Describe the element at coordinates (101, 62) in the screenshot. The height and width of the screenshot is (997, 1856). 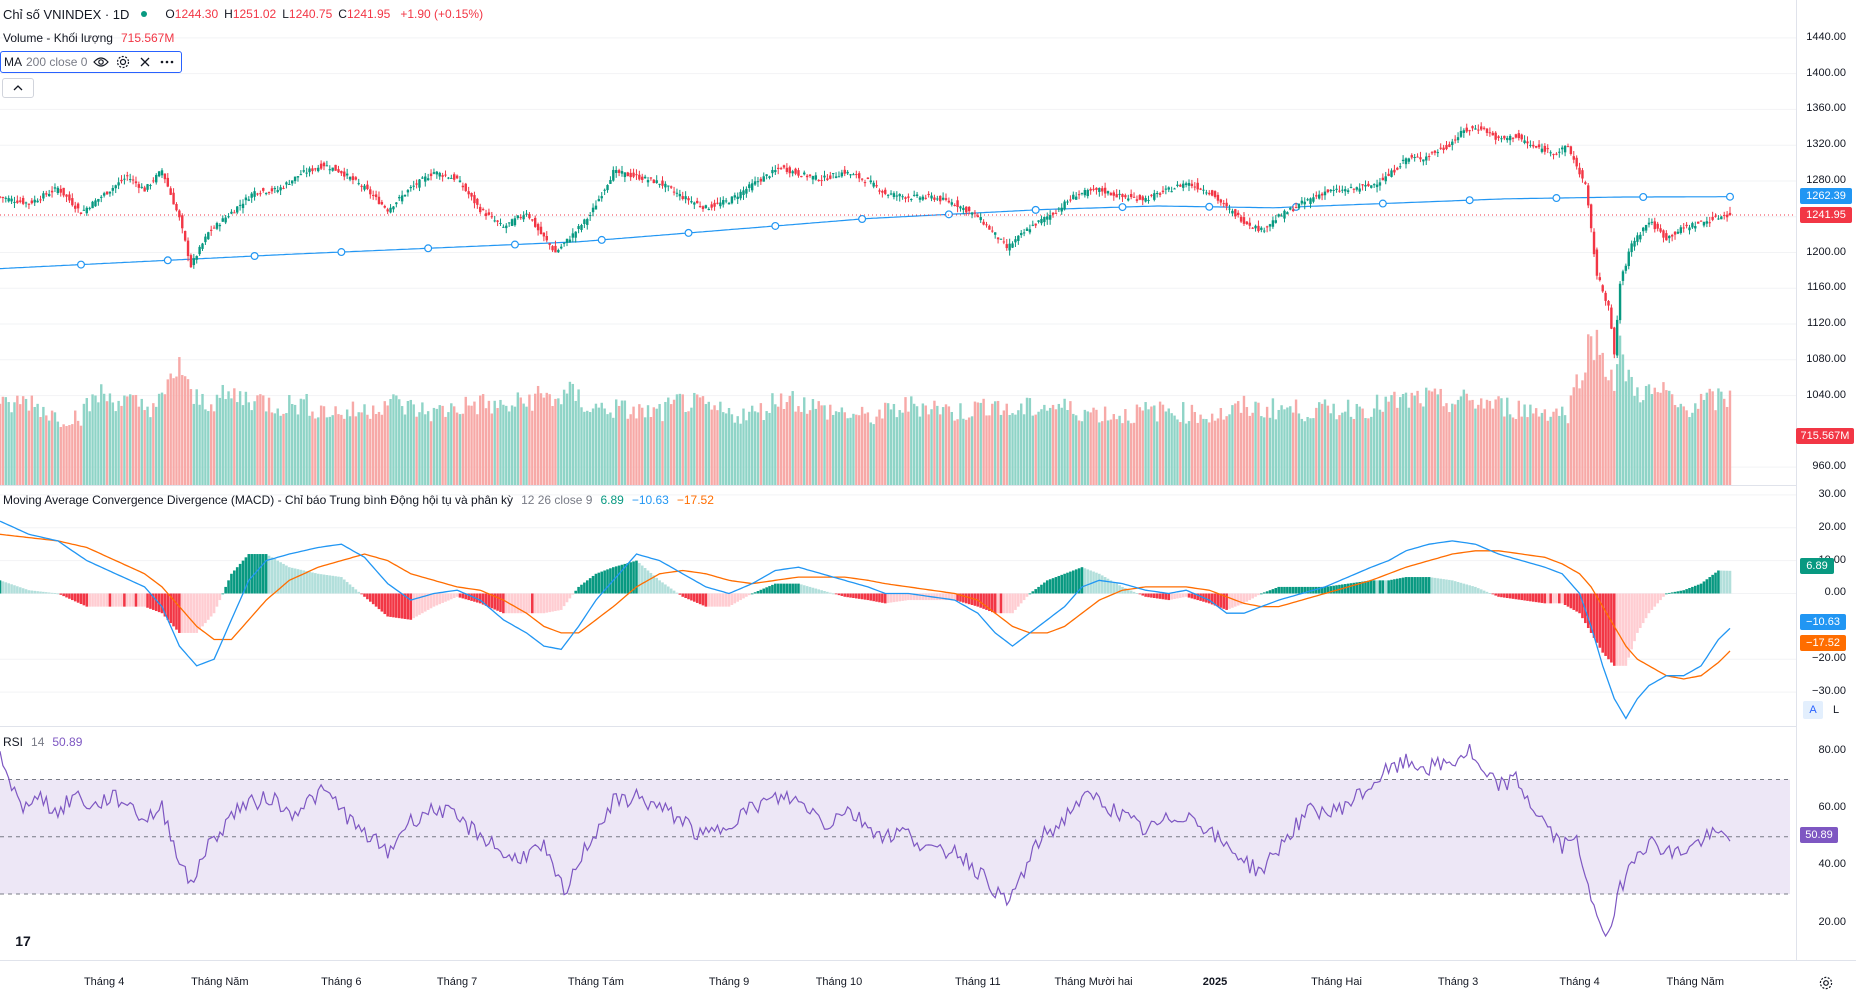
I see `eye-icon` at that location.